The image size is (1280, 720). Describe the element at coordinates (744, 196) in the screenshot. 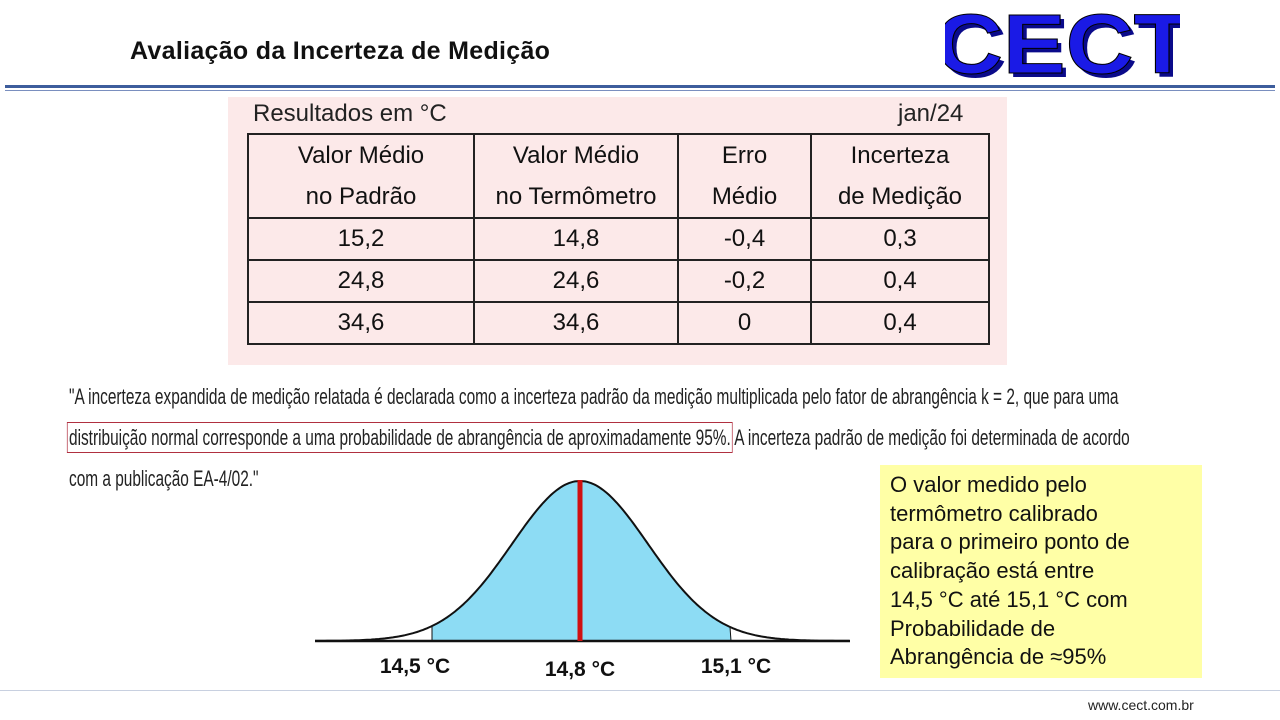

I see `column-header-line: Médio` at that location.